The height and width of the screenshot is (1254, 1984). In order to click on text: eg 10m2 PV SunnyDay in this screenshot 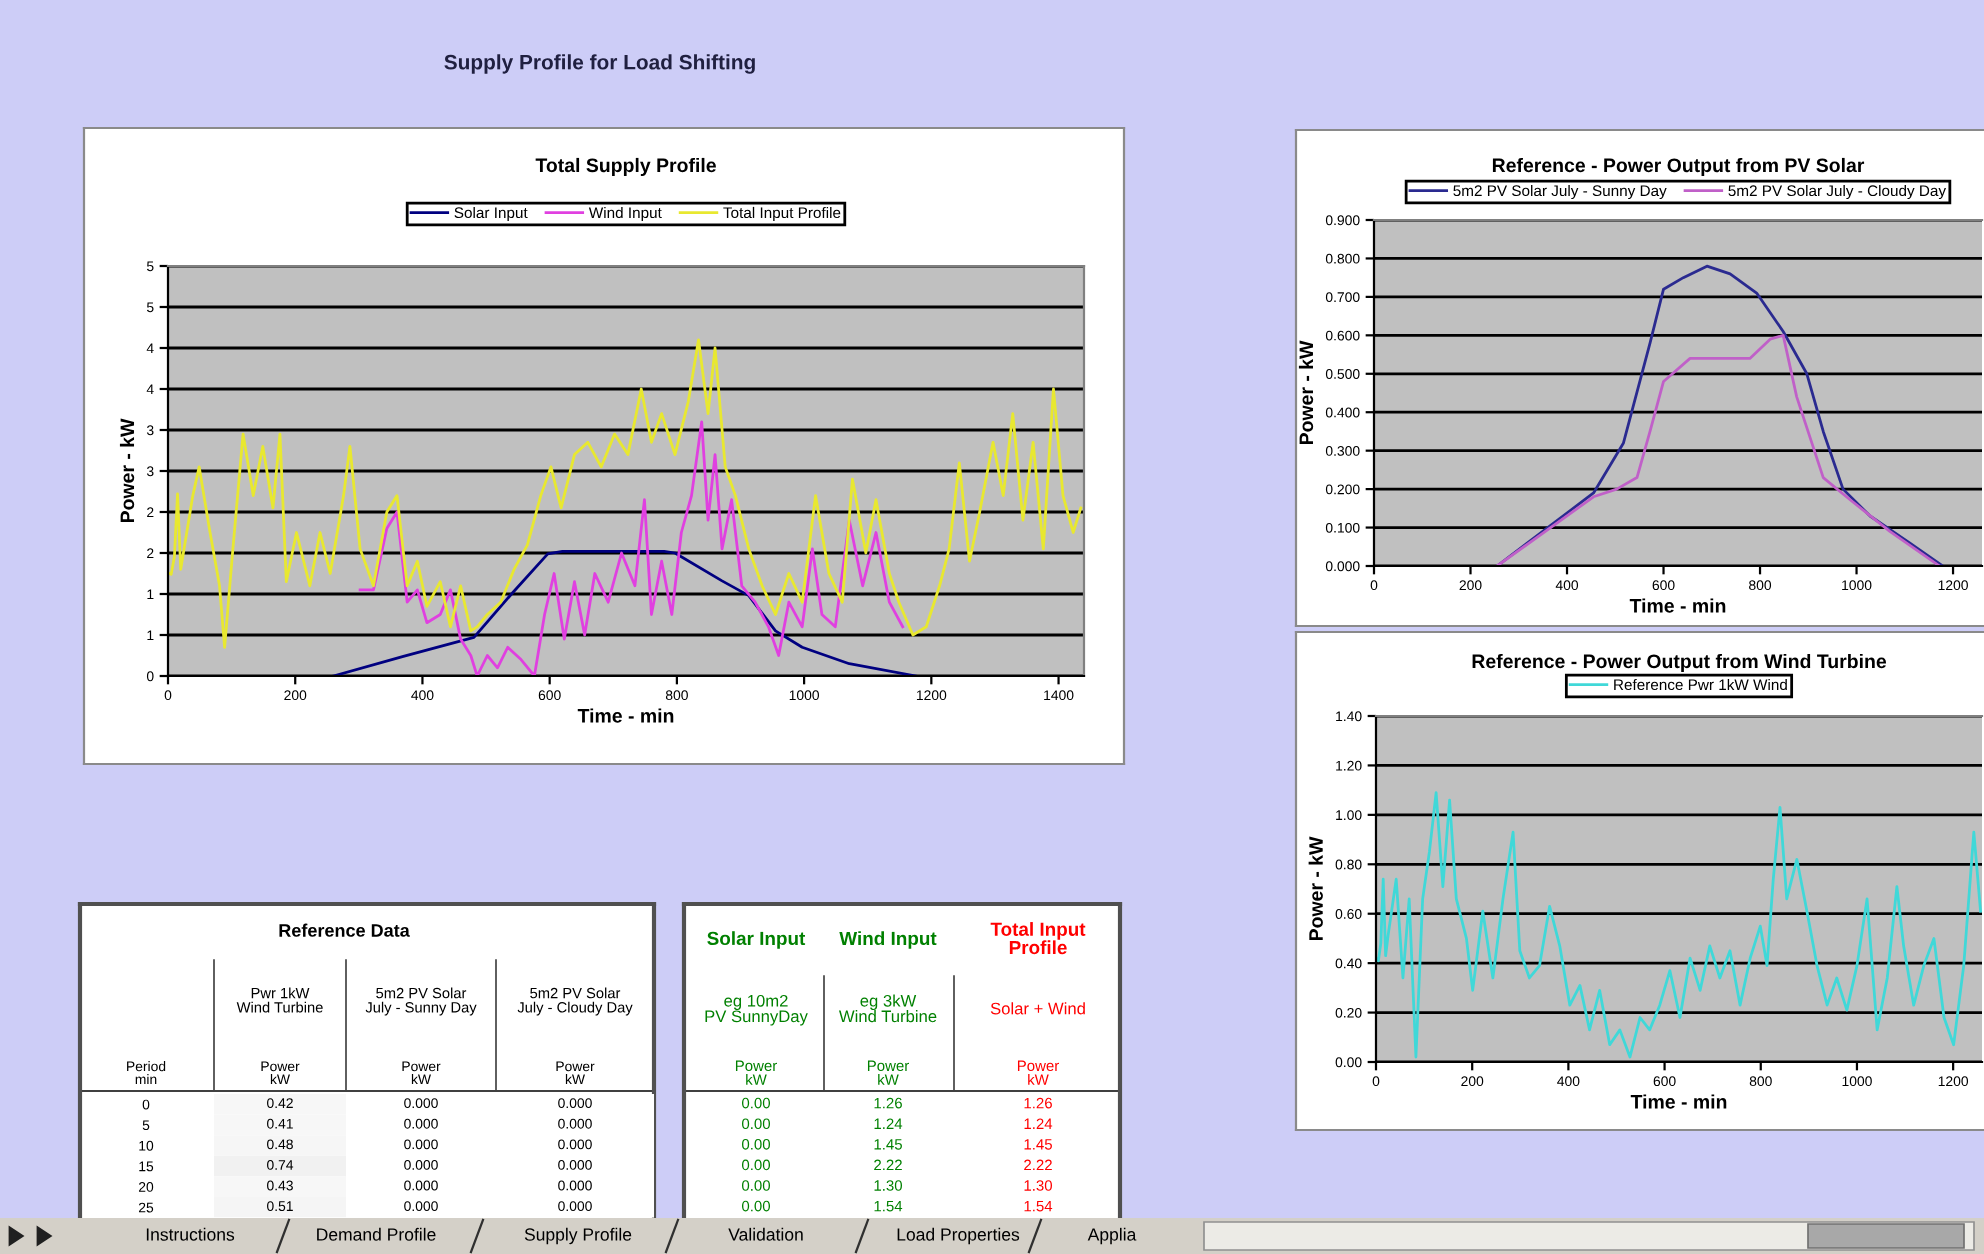, I will do `click(756, 1010)`.